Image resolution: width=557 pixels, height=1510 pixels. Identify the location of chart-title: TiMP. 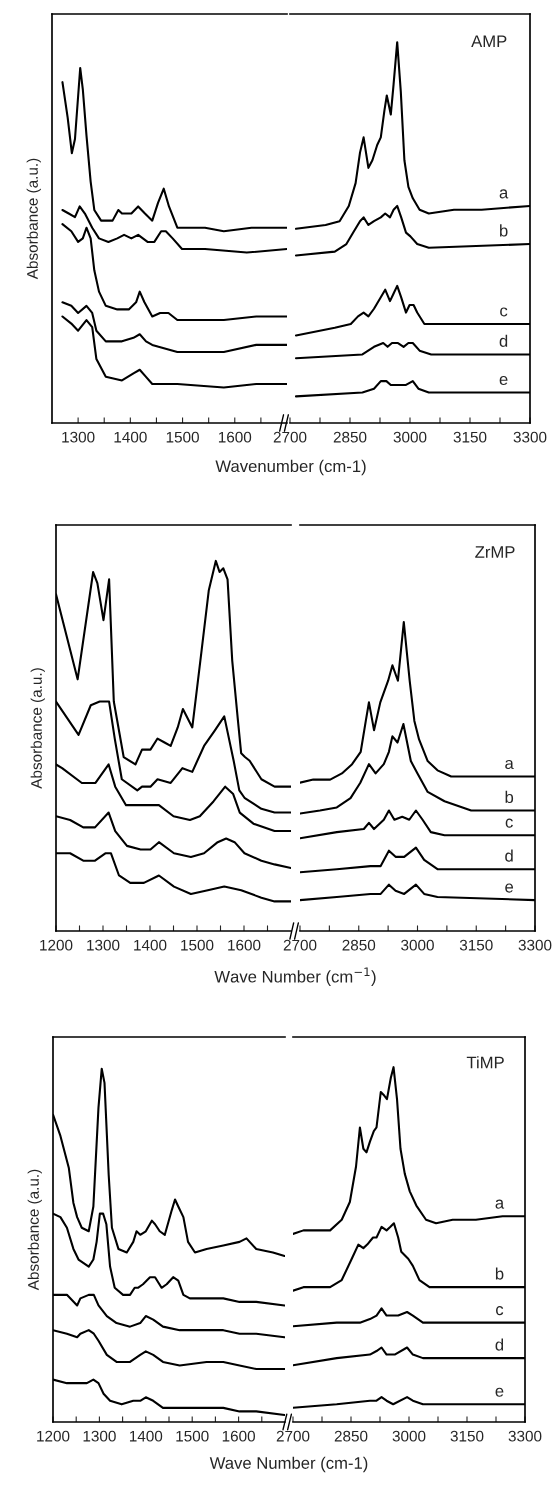
(485, 1062).